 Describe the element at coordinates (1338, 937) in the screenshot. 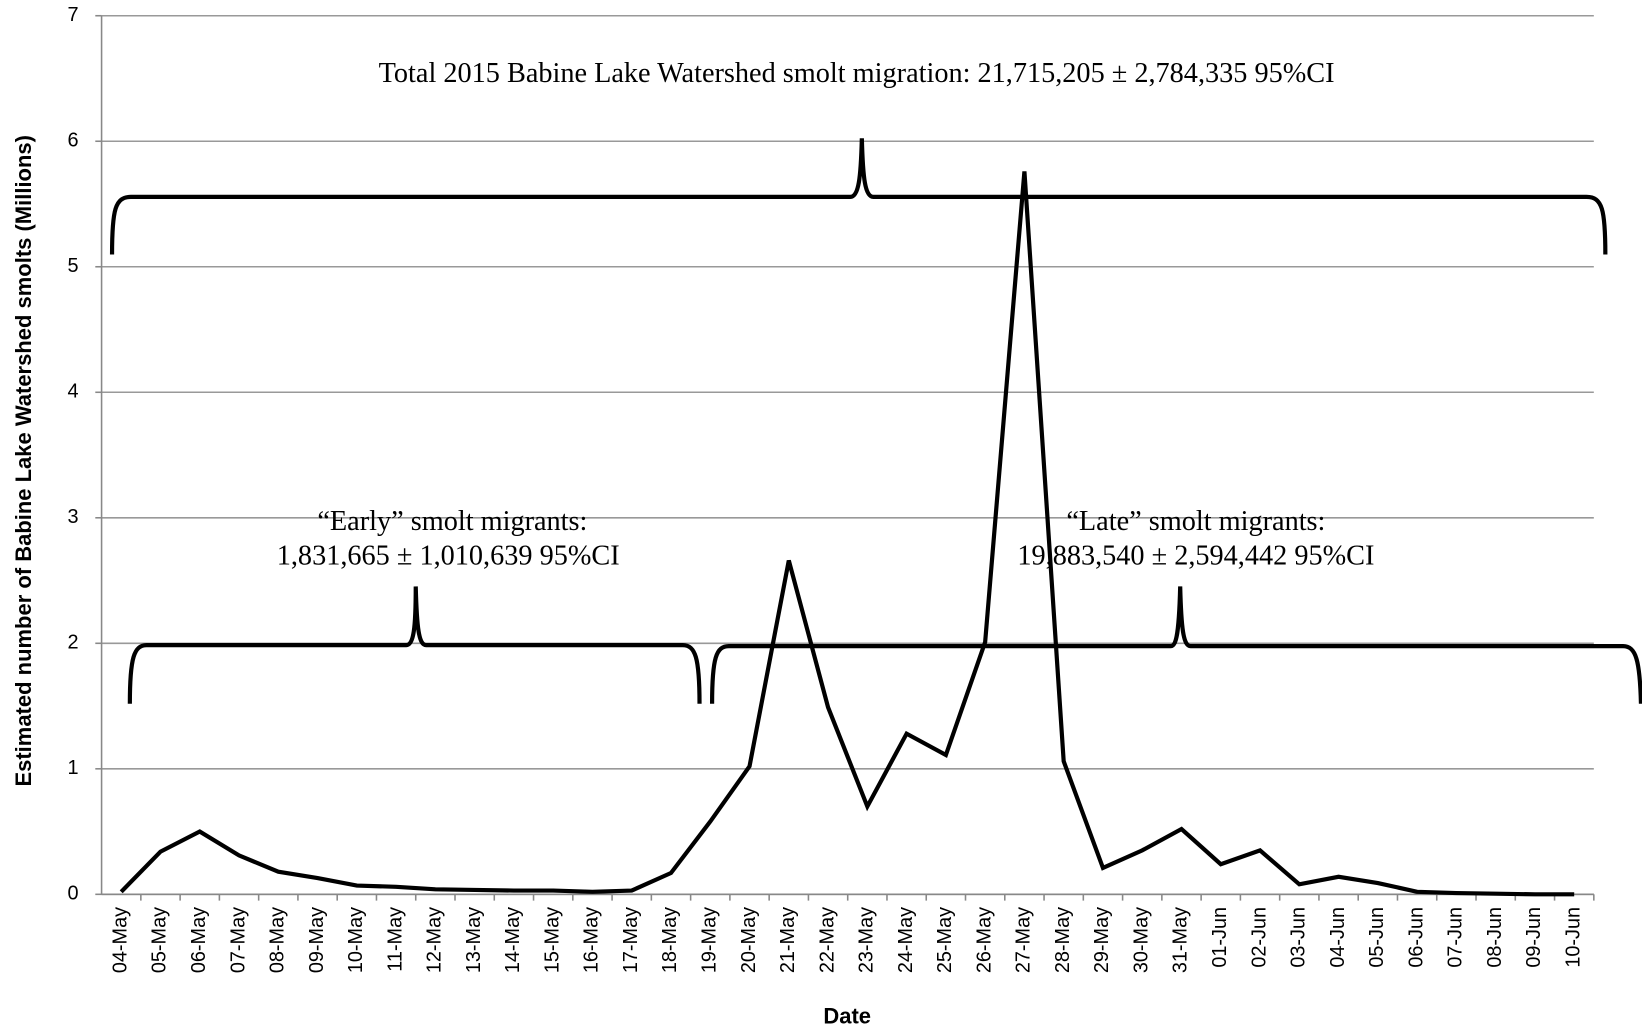

I see `x-tick-label: 04-Jun` at that location.